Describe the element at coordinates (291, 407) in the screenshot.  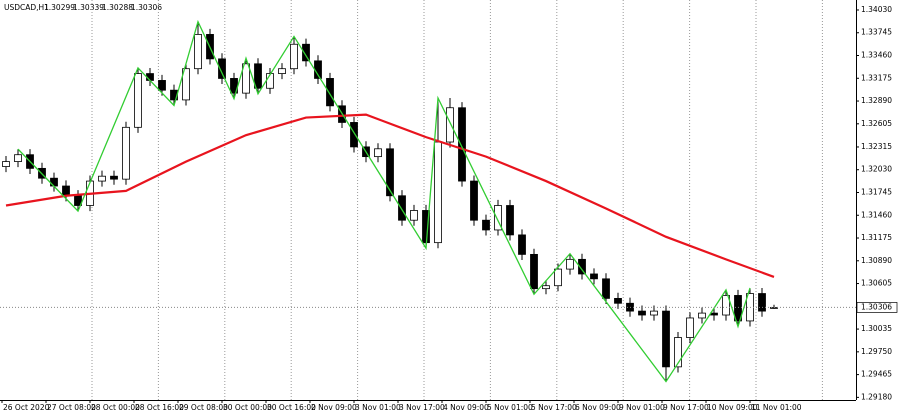
I see `x-tick-label: 30 Oct 16:00` at that location.